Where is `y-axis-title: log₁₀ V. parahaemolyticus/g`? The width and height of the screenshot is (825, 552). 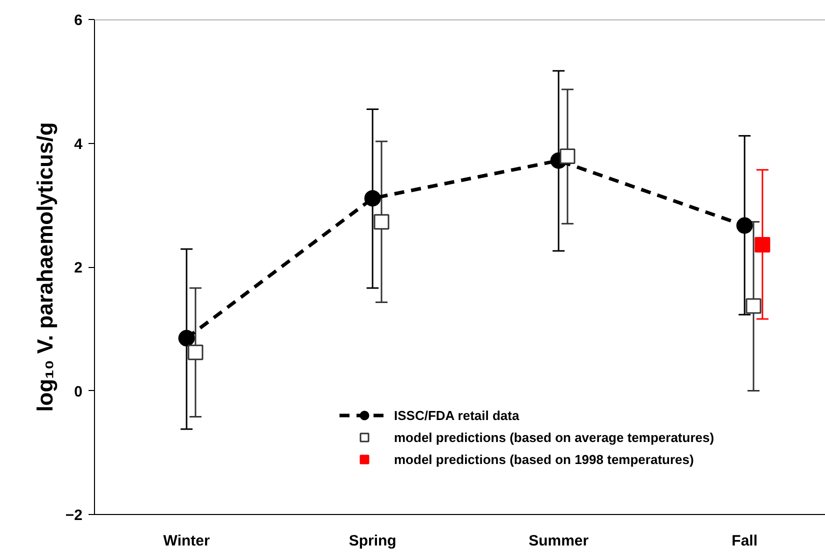 y-axis-title: log₁₀ V. parahaemolyticus/g is located at coordinates (45, 267).